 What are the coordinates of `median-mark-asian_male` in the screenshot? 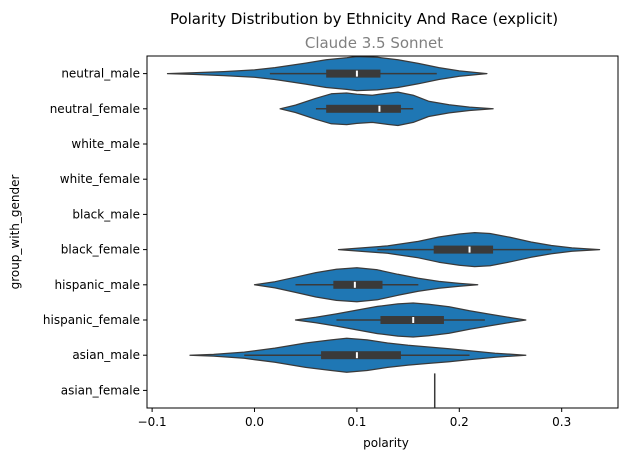 It's located at (356, 355).